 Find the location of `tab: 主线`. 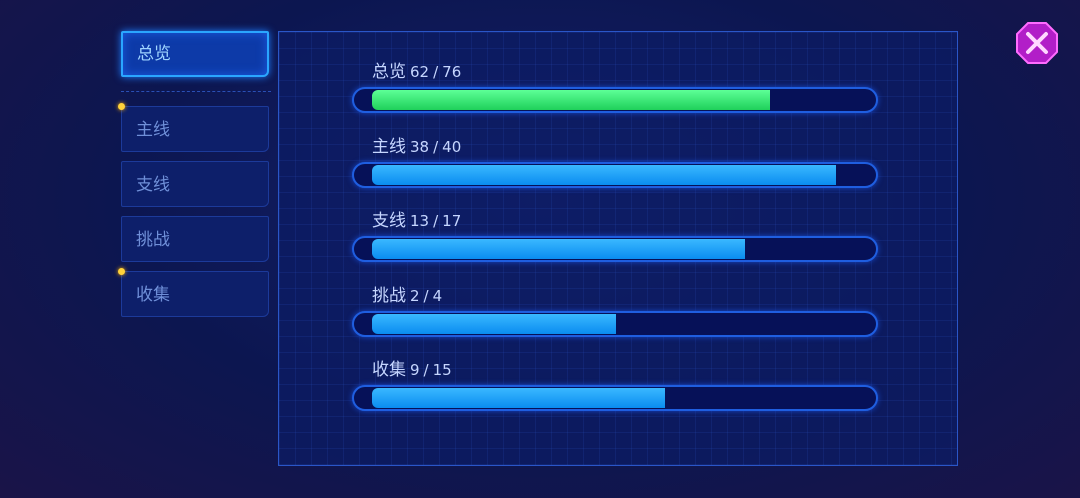

tab: 主线 is located at coordinates (193, 127).